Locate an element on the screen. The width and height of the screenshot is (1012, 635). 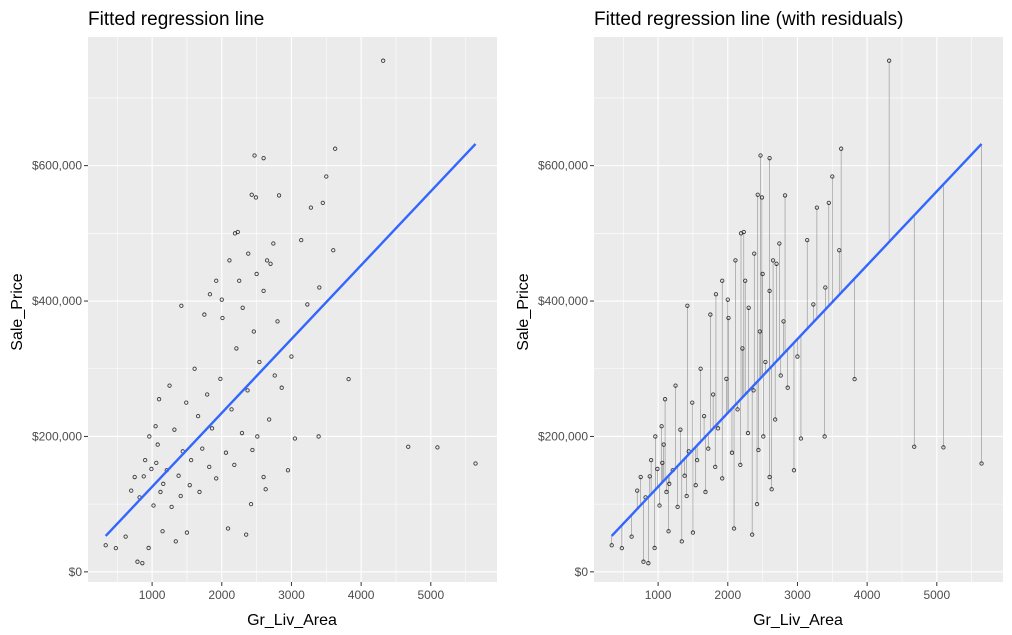
x-tick-label: 2000 is located at coordinates (727, 595).